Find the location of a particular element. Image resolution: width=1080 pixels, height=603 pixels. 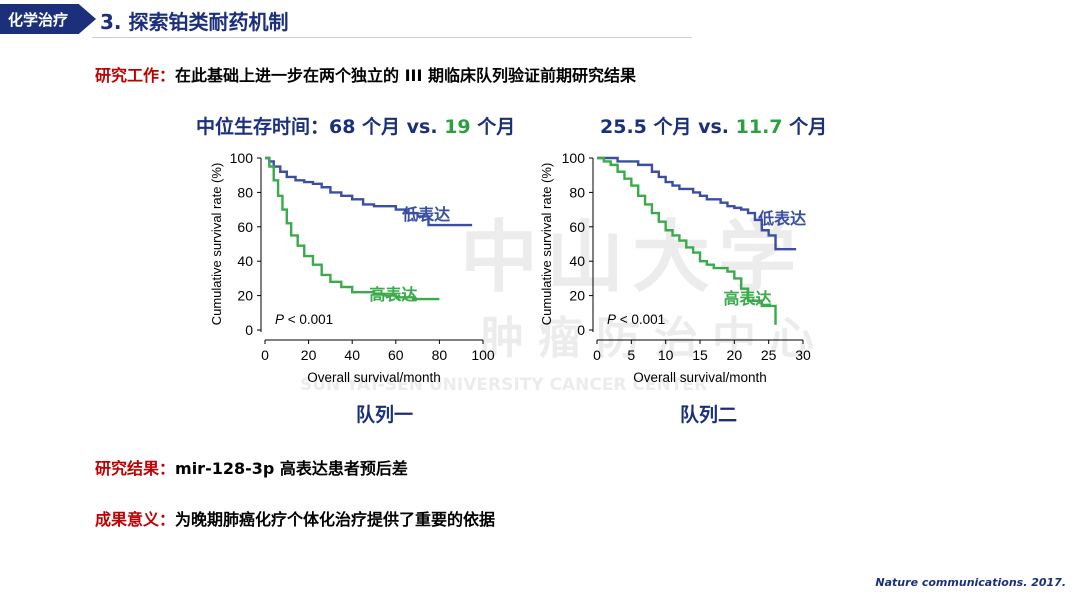

cohort1-label: 队列一 is located at coordinates (385, 415).